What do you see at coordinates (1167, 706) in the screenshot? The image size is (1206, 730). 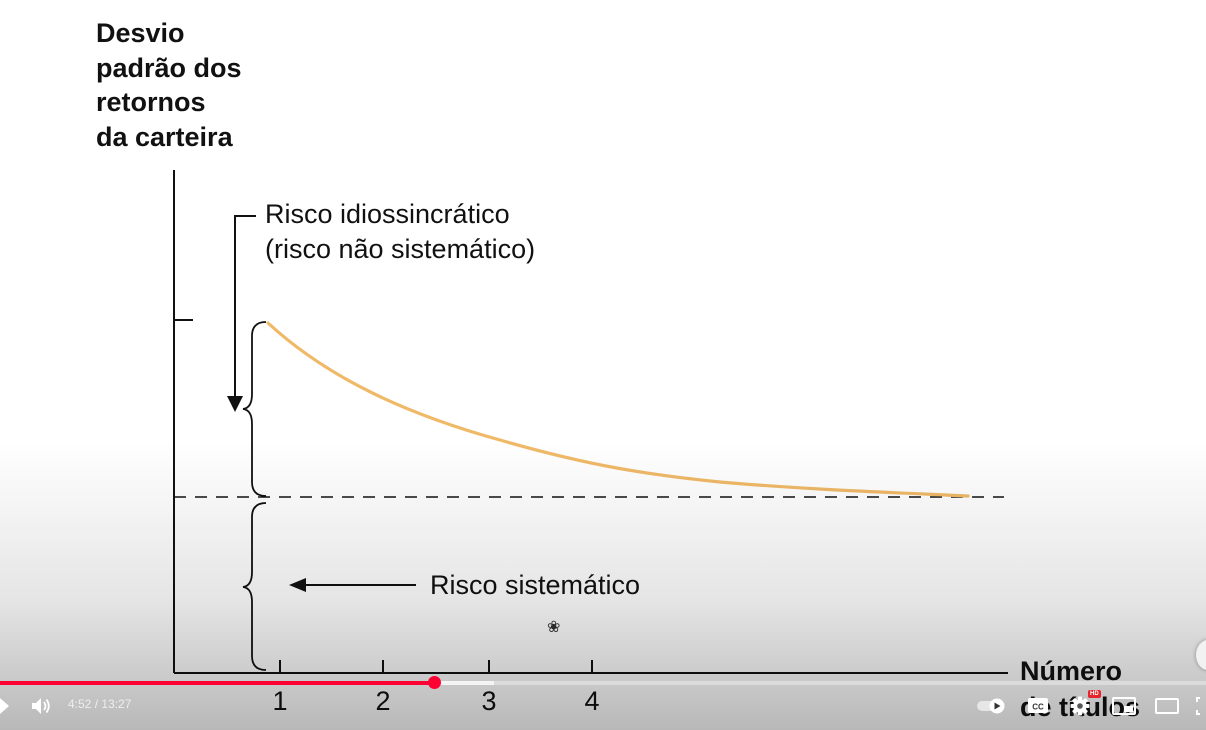 I see `theater-icon` at bounding box center [1167, 706].